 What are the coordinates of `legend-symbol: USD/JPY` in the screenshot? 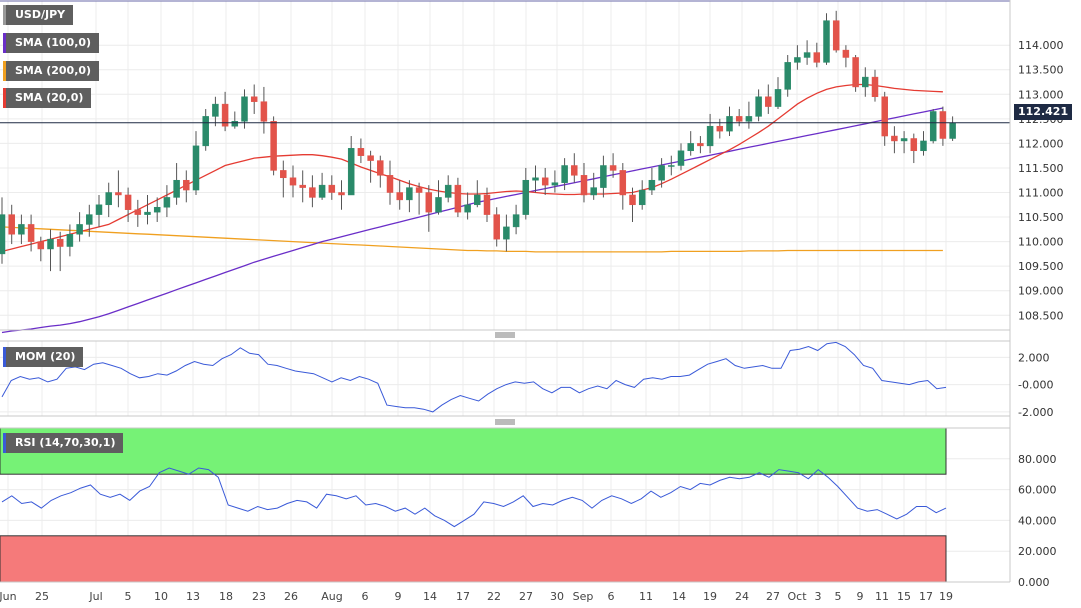 It's located at (38, 15).